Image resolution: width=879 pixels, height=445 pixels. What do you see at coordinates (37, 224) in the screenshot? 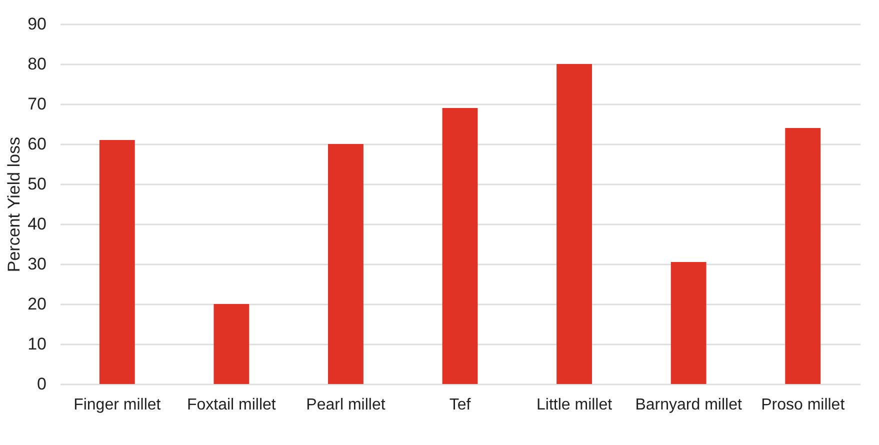
I see `y-tick-label: 40` at bounding box center [37, 224].